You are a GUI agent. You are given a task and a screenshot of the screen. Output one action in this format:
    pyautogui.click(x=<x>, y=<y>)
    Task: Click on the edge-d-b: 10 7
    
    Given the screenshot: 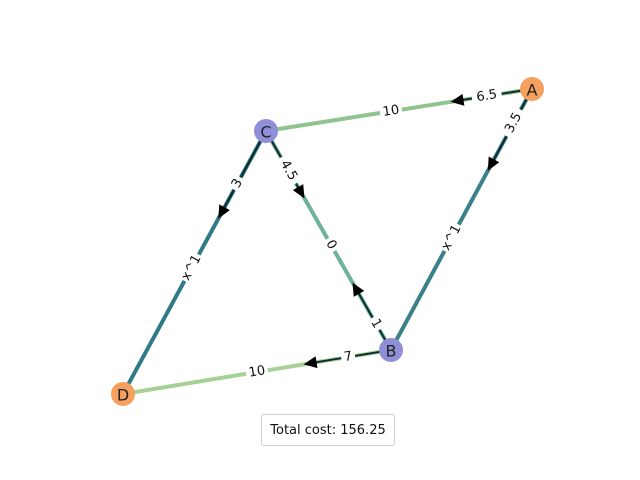 What is the action you would take?
    pyautogui.click(x=257, y=372)
    